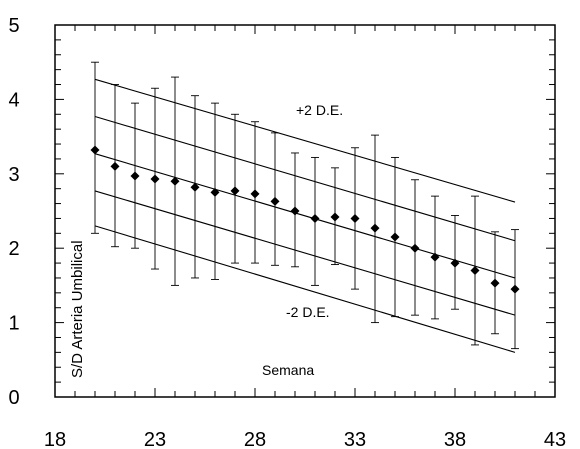  Describe the element at coordinates (155, 439) in the screenshot. I see `x-tick-label: 23` at that location.